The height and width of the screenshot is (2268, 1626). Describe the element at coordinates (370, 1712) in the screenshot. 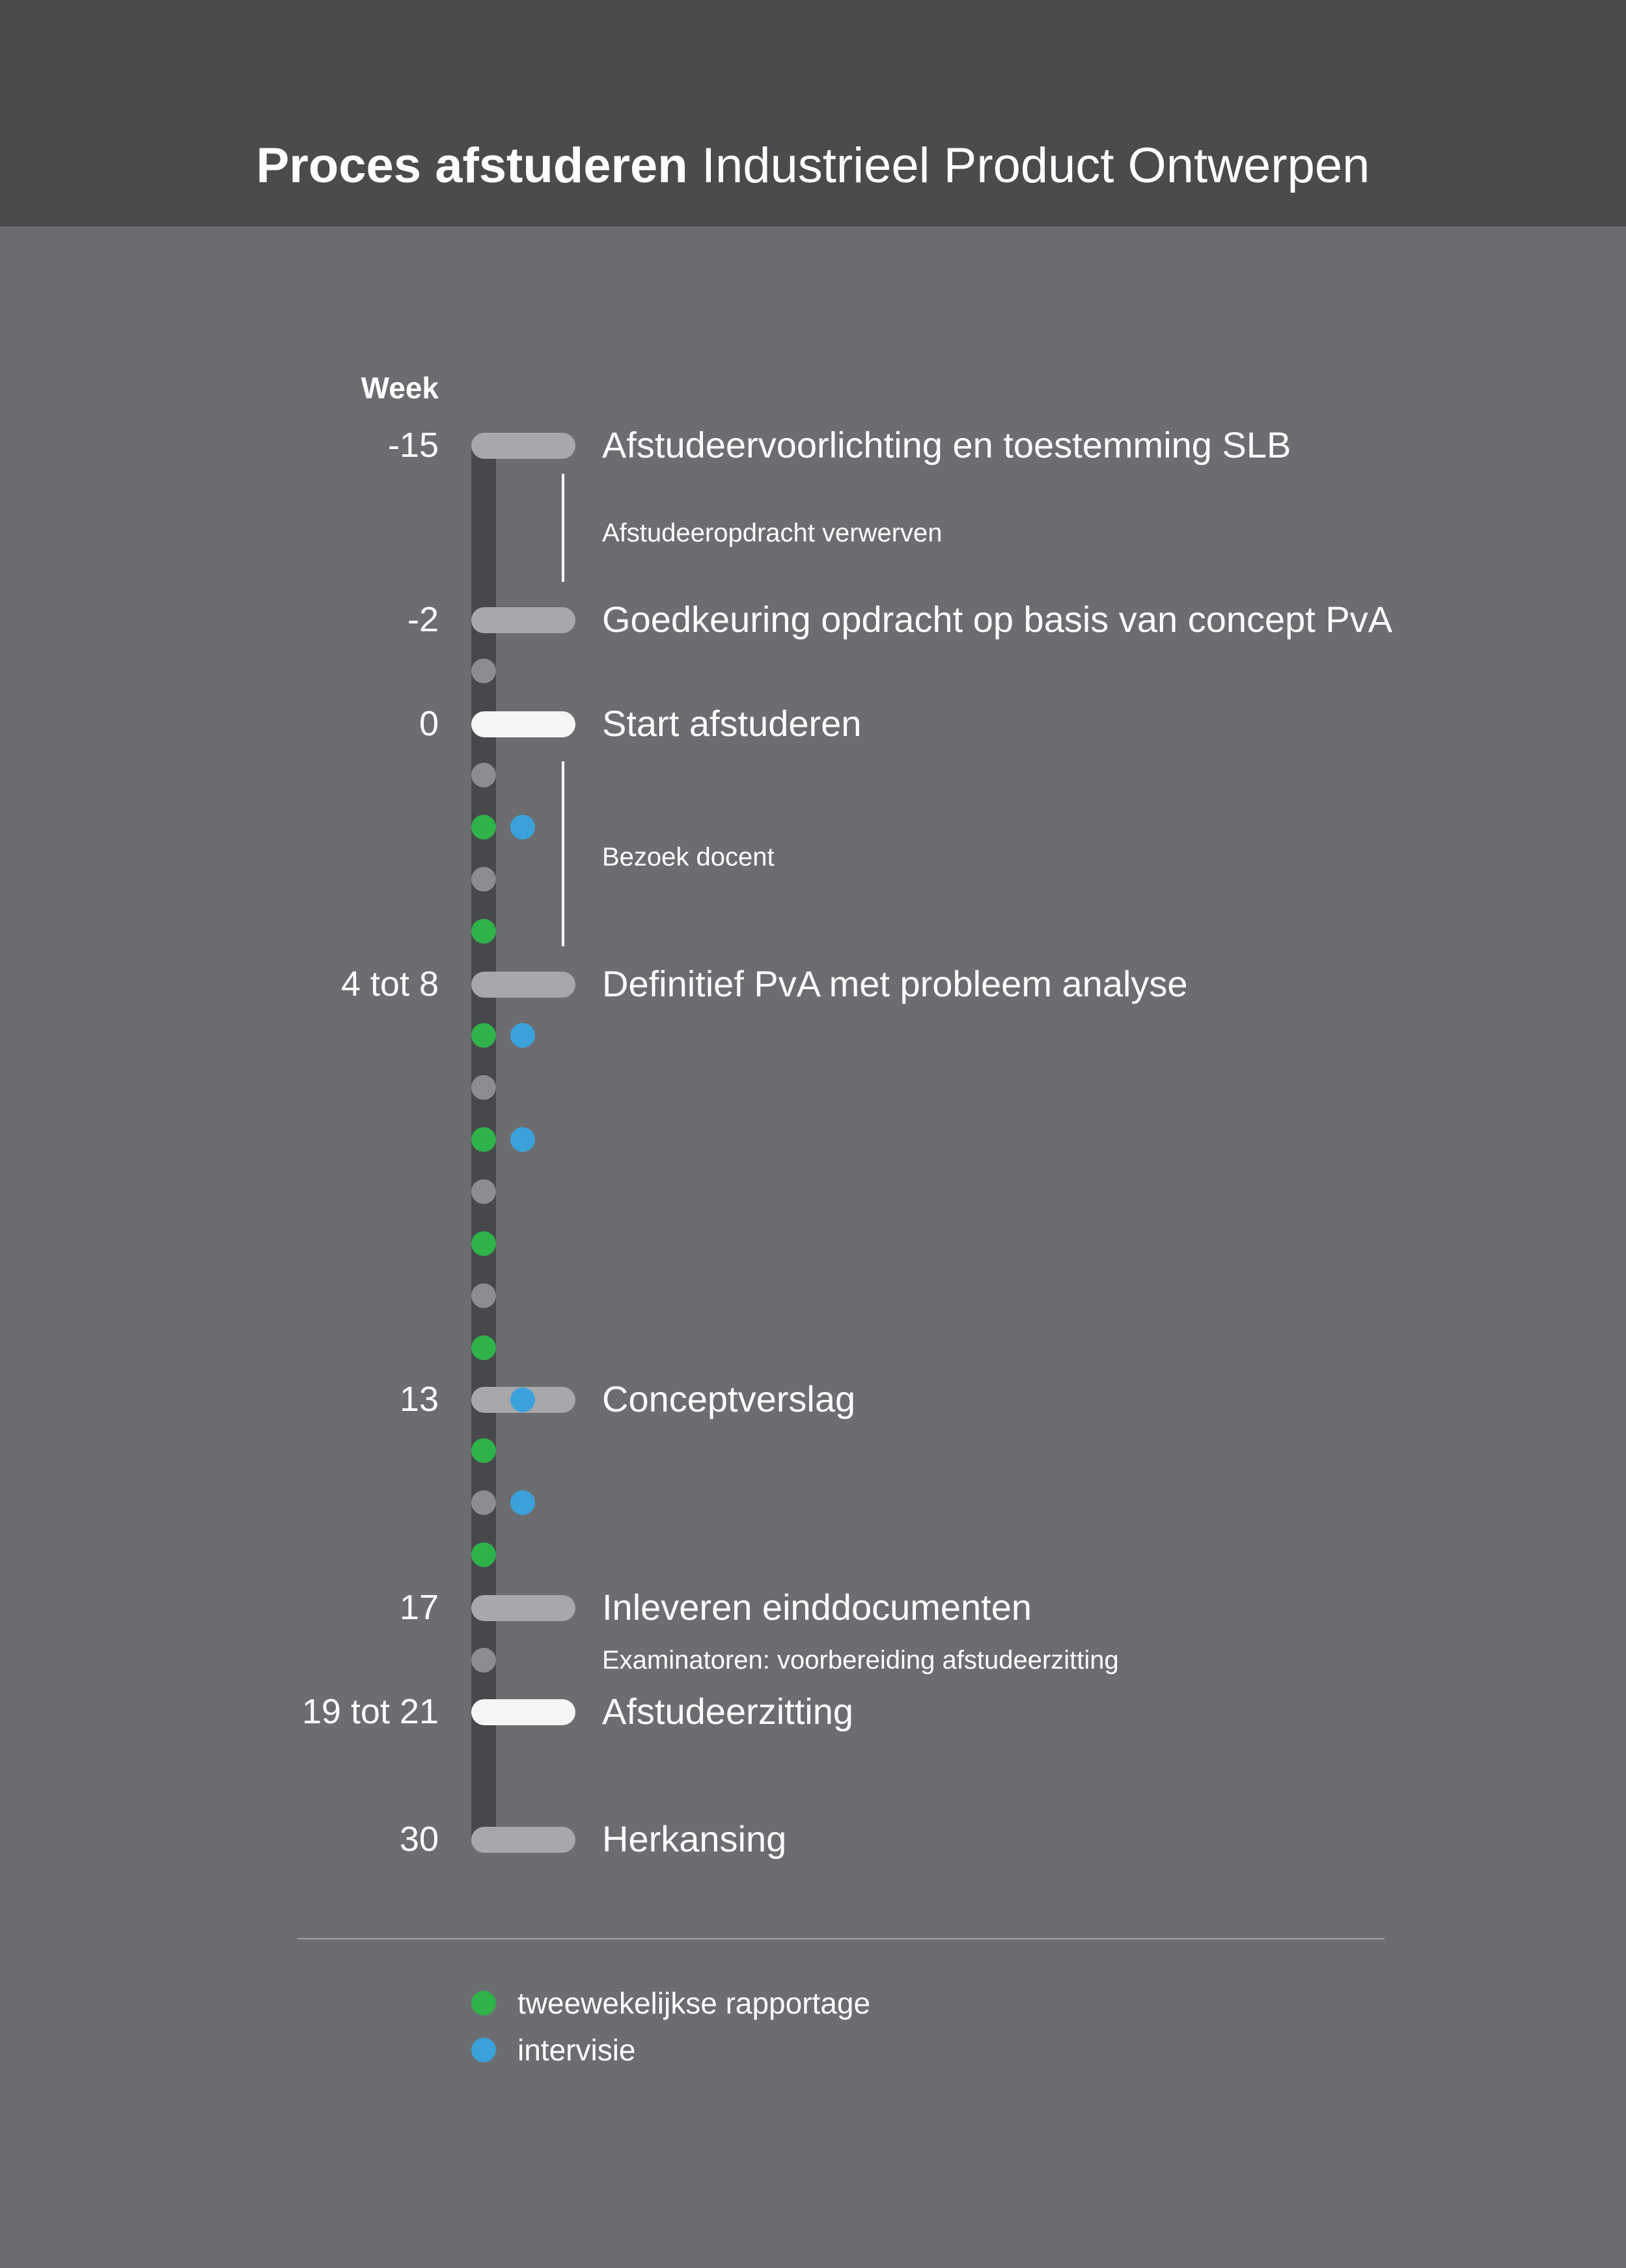

I see `week-number: 19 tot 21` at that location.